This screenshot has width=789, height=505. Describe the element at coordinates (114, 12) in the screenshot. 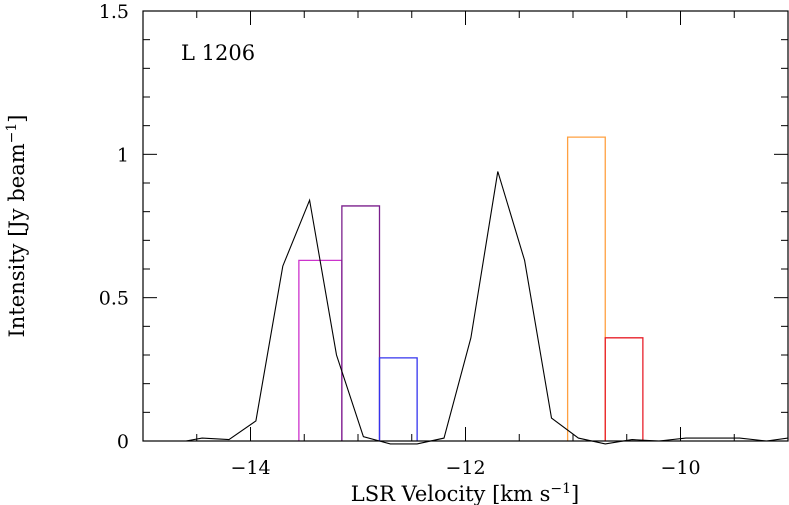

I see `y-tick-label: 1.5` at that location.